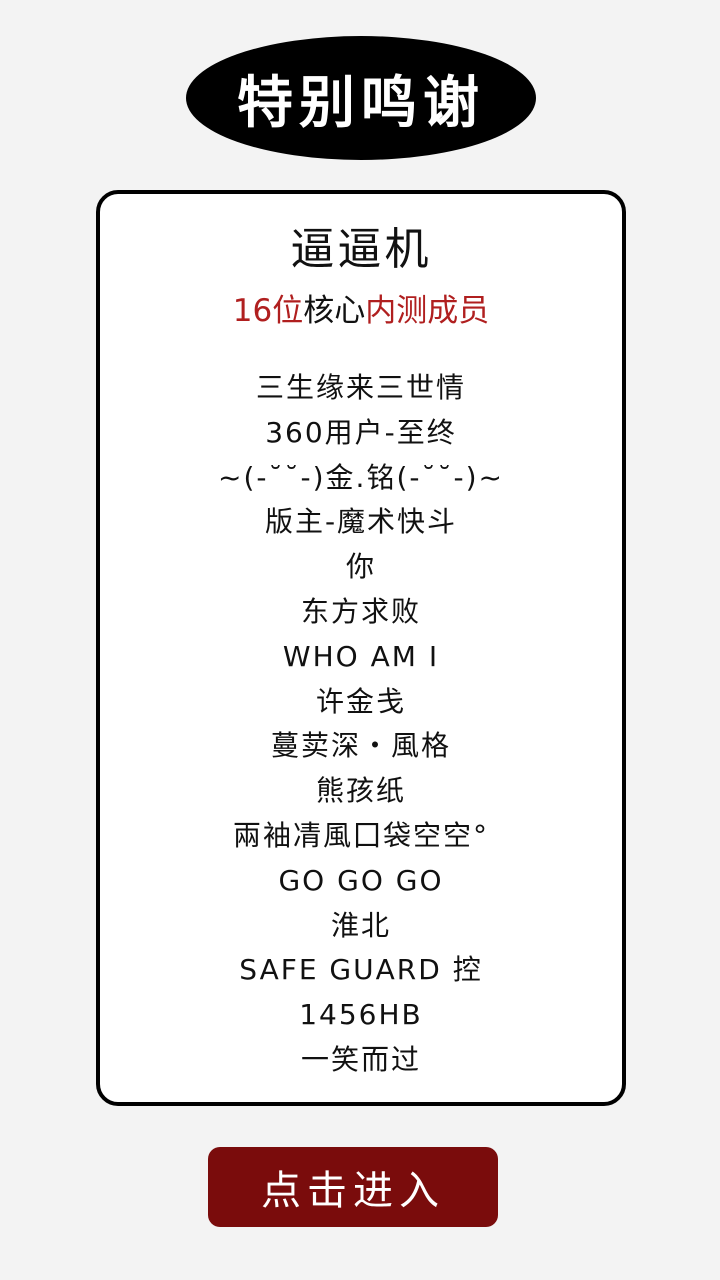  I want to click on member-name: 1456HB, so click(361, 1015).